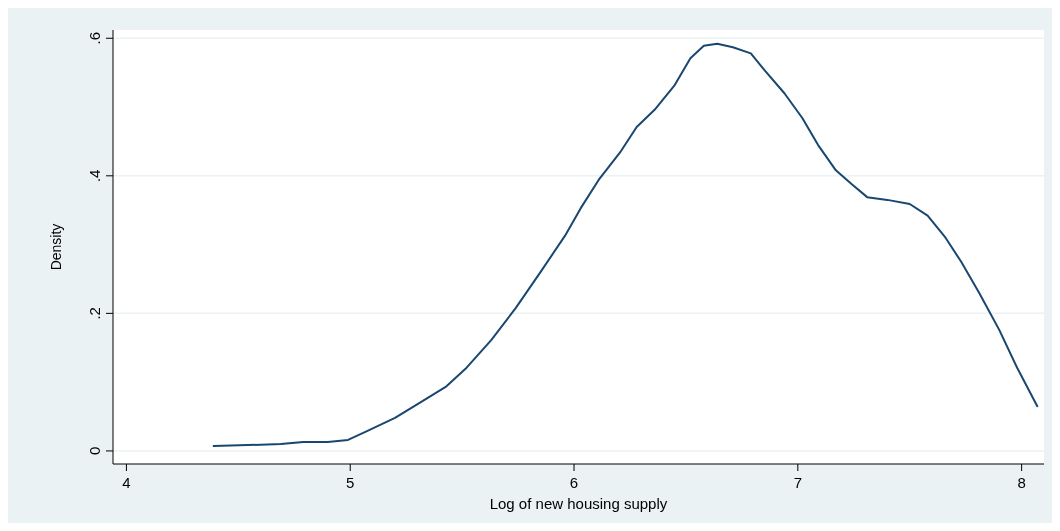 The image size is (1060, 531). Describe the element at coordinates (56, 247) in the screenshot. I see `y-axis-title: Density` at that location.